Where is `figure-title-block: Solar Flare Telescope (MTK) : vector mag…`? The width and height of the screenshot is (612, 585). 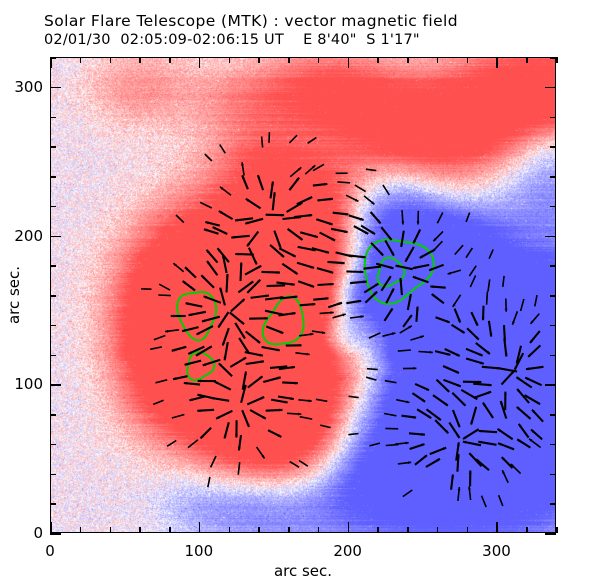
figure-title-block: Solar Flare Telescope (MTK) : vector mag… is located at coordinates (251, 30).